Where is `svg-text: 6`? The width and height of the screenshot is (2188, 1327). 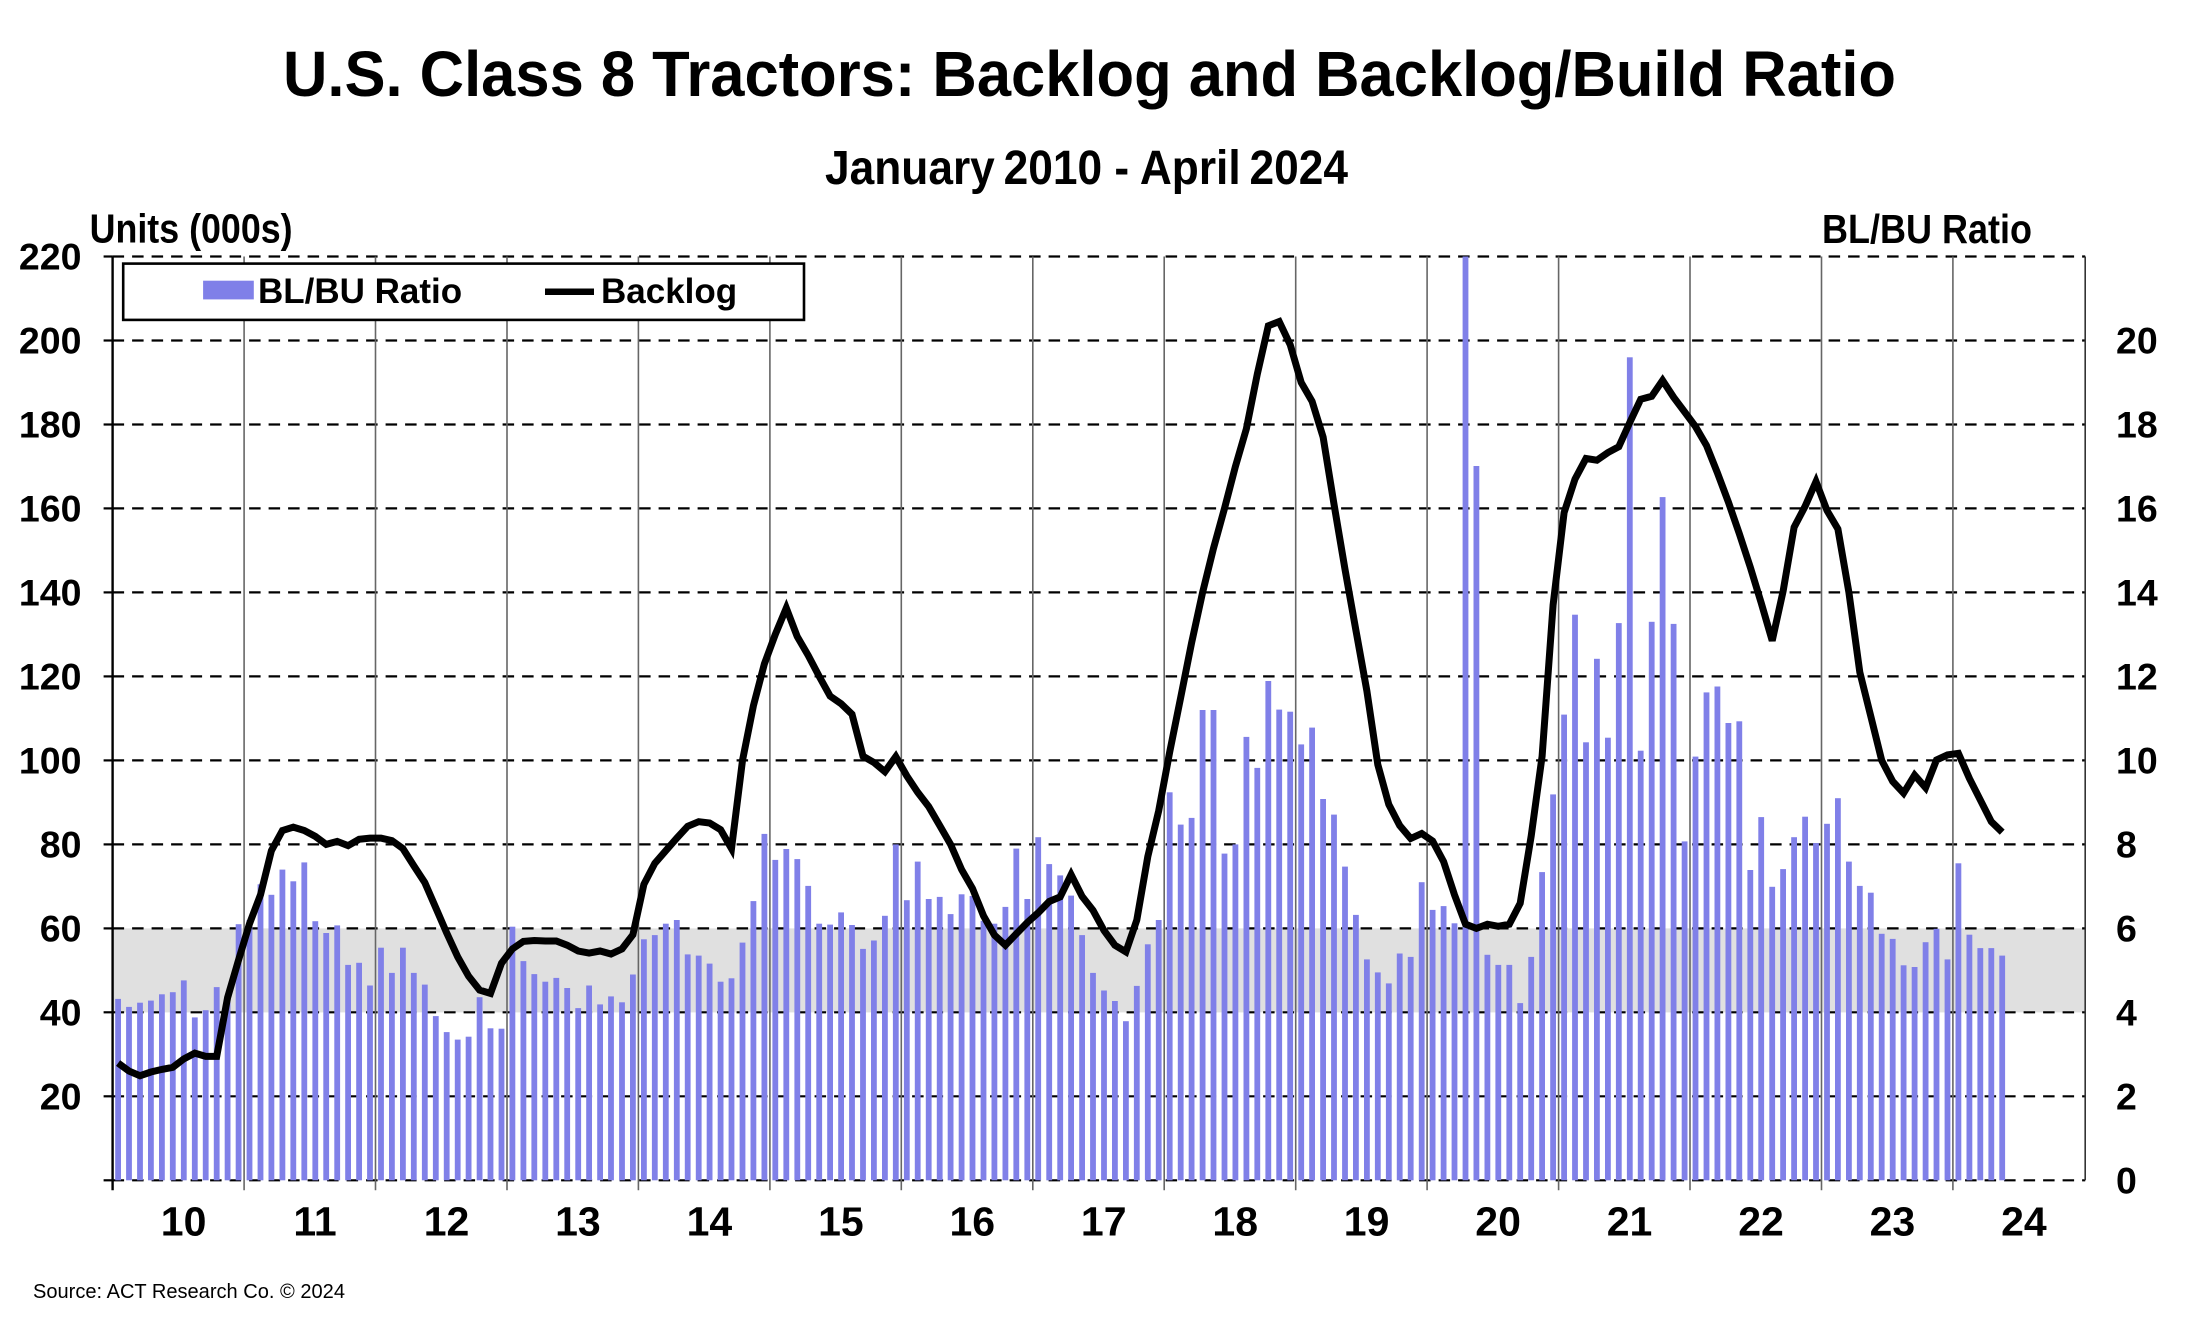 svg-text: 6 is located at coordinates (2126, 928).